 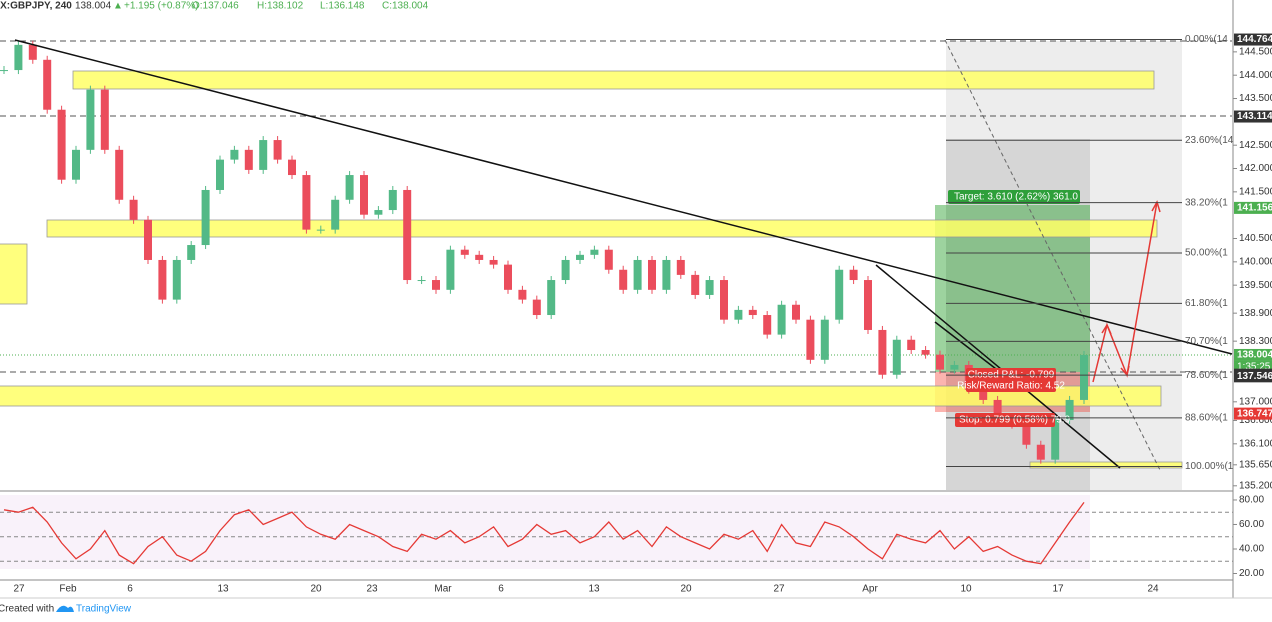 I want to click on y-tick-label: 140.000, so click(x=1255, y=261).